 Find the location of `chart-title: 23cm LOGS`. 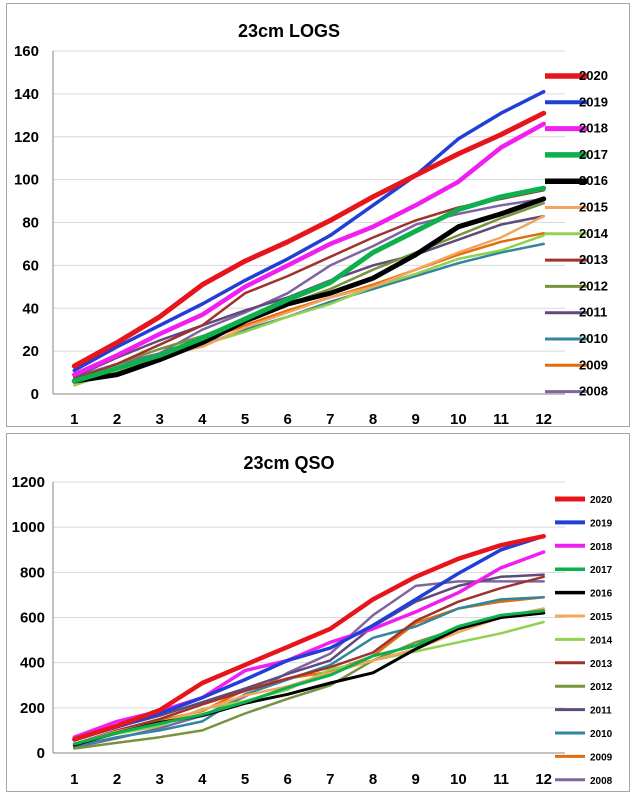

chart-title: 23cm LOGS is located at coordinates (289, 31).